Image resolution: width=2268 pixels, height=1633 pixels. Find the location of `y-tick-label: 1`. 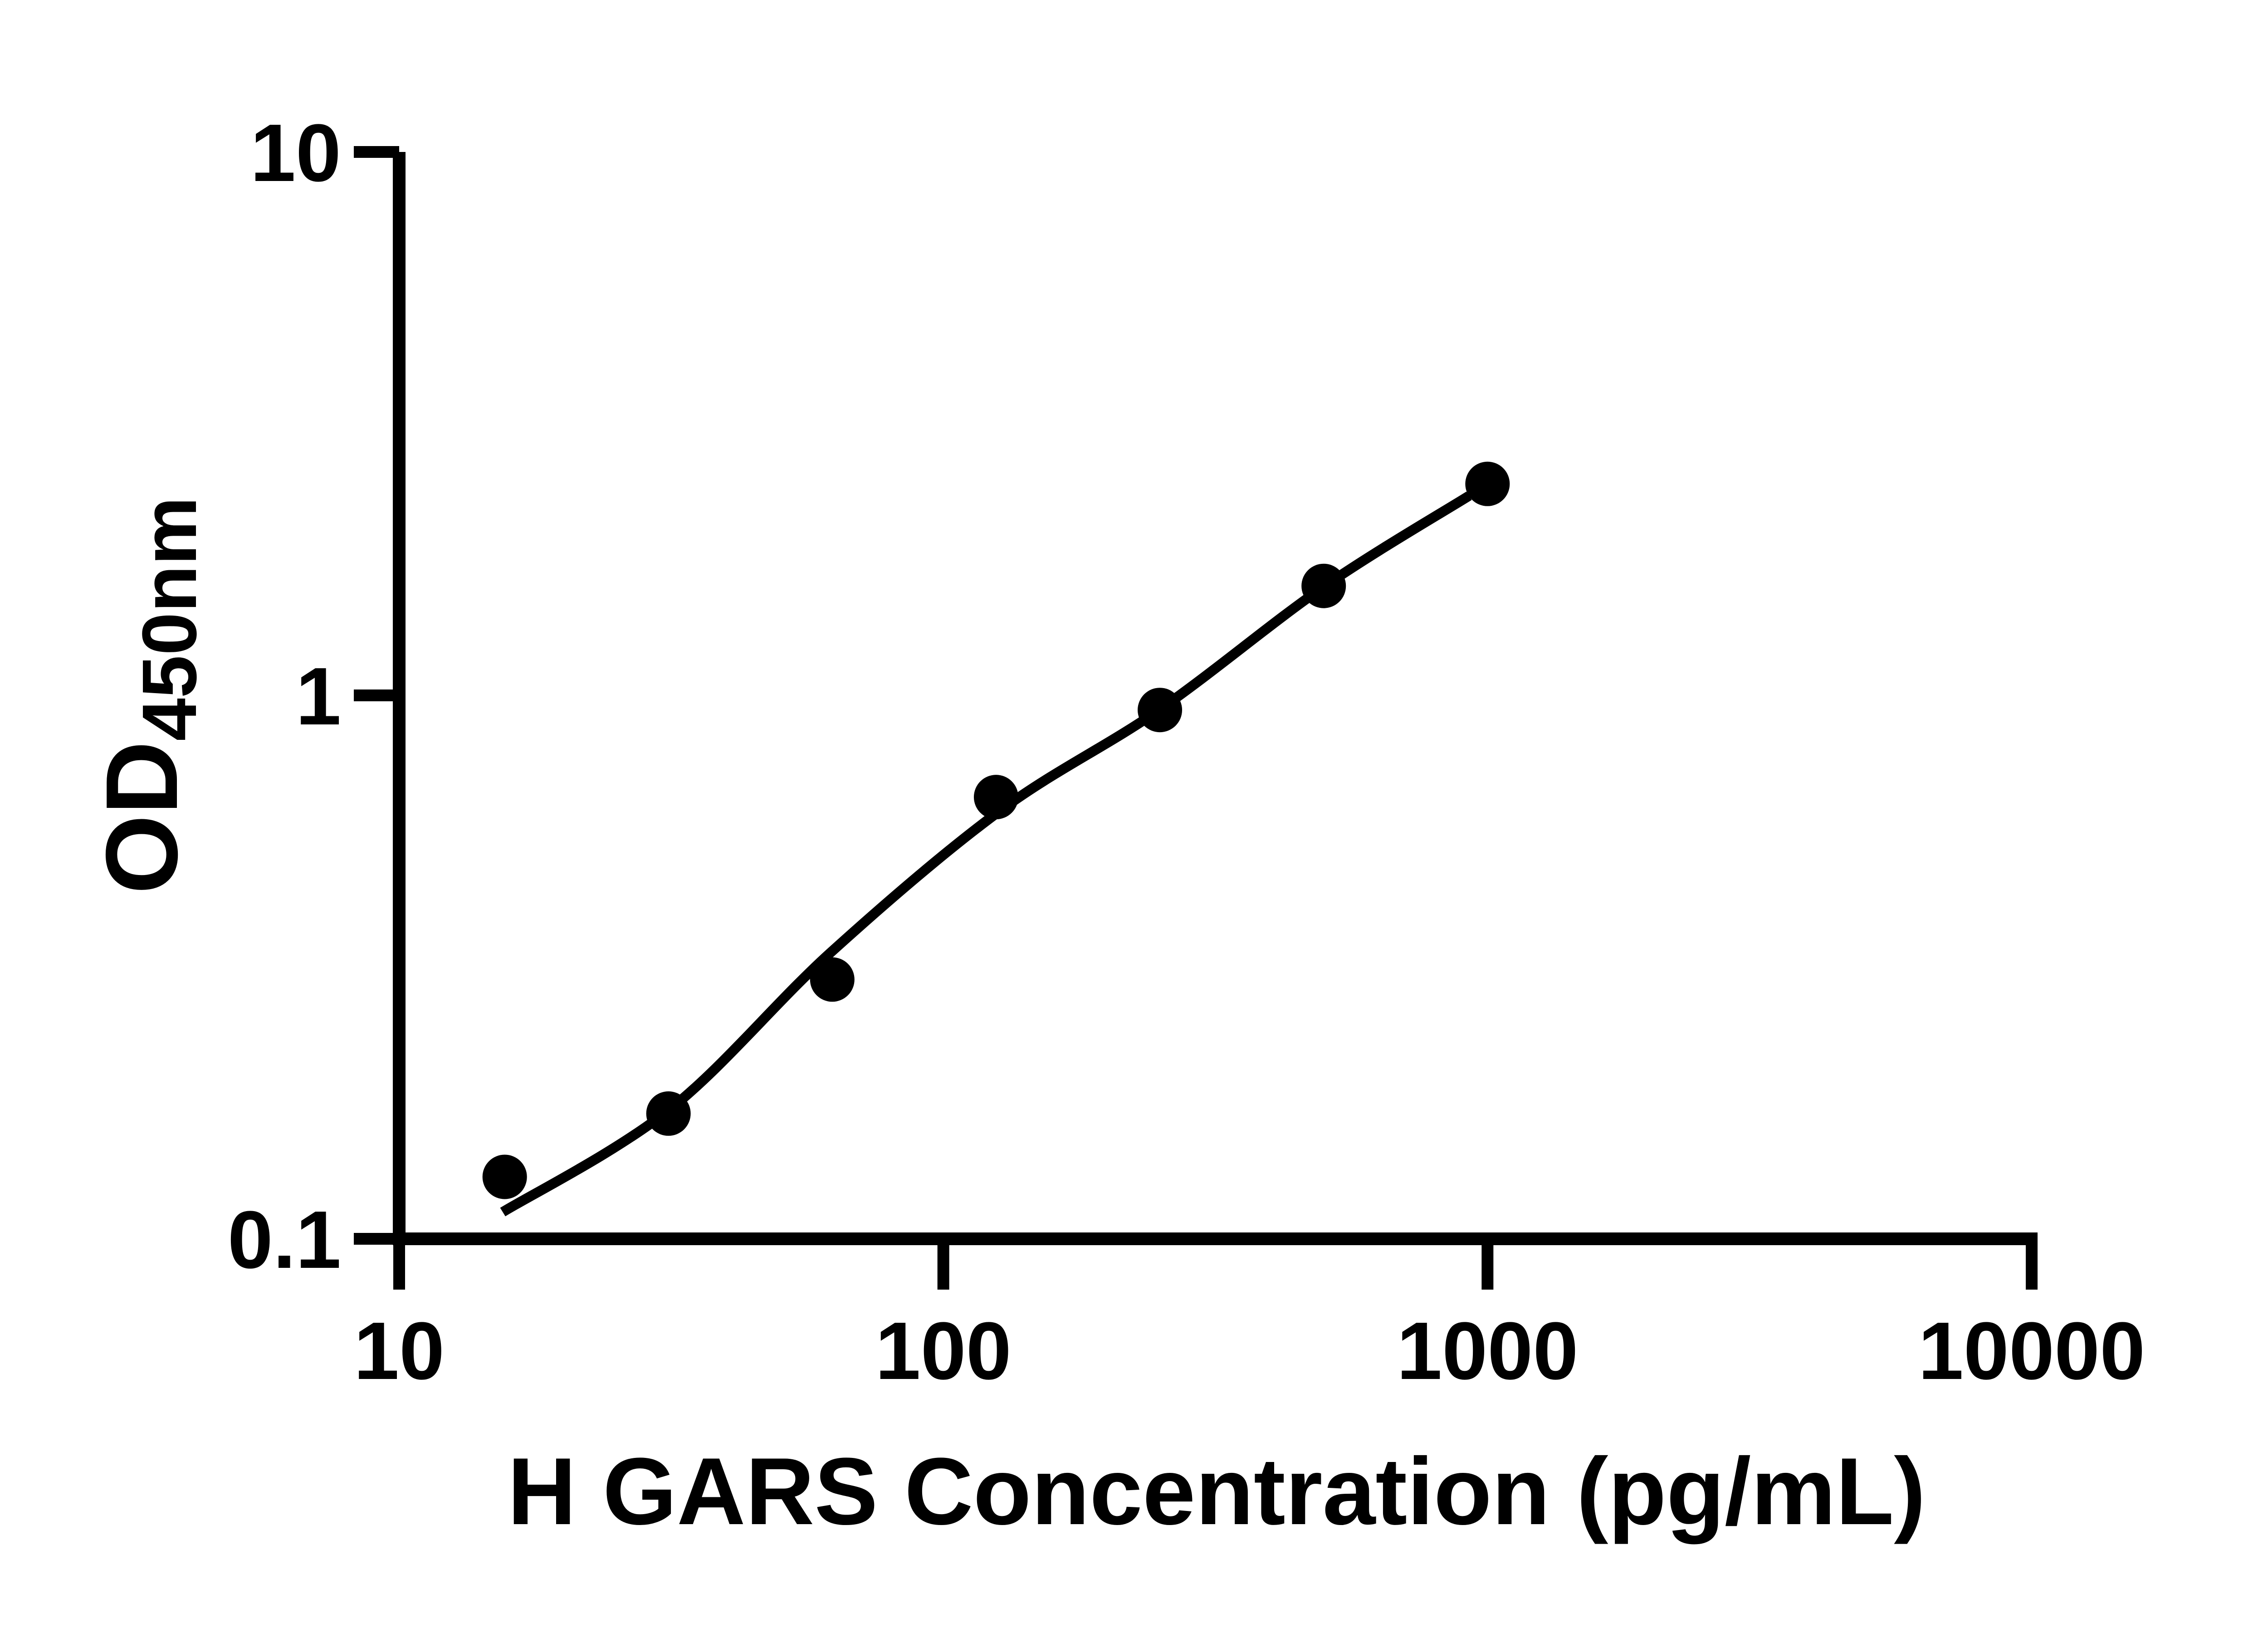

y-tick-label: 1 is located at coordinates (318, 696).